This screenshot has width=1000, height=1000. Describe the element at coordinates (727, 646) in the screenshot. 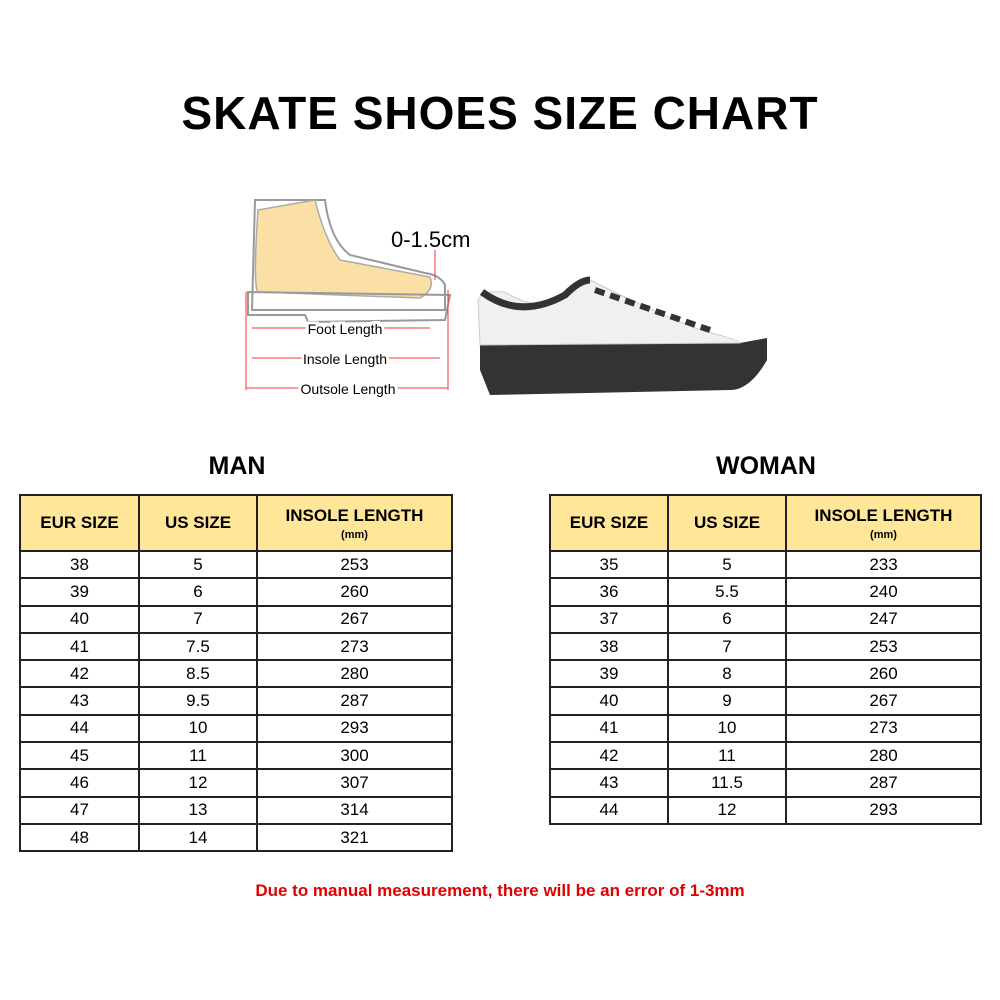

I see `us-size-cell: 7` at that location.